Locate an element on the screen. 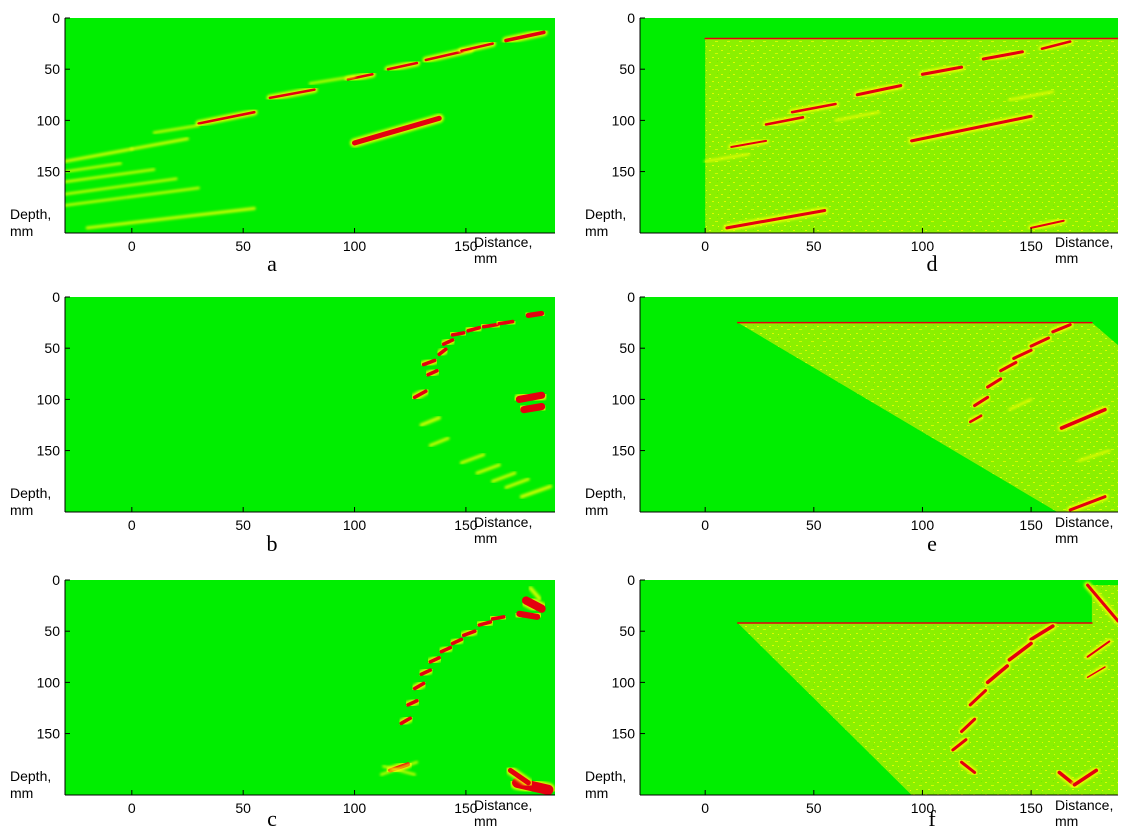  plot-area-e is located at coordinates (879, 404).